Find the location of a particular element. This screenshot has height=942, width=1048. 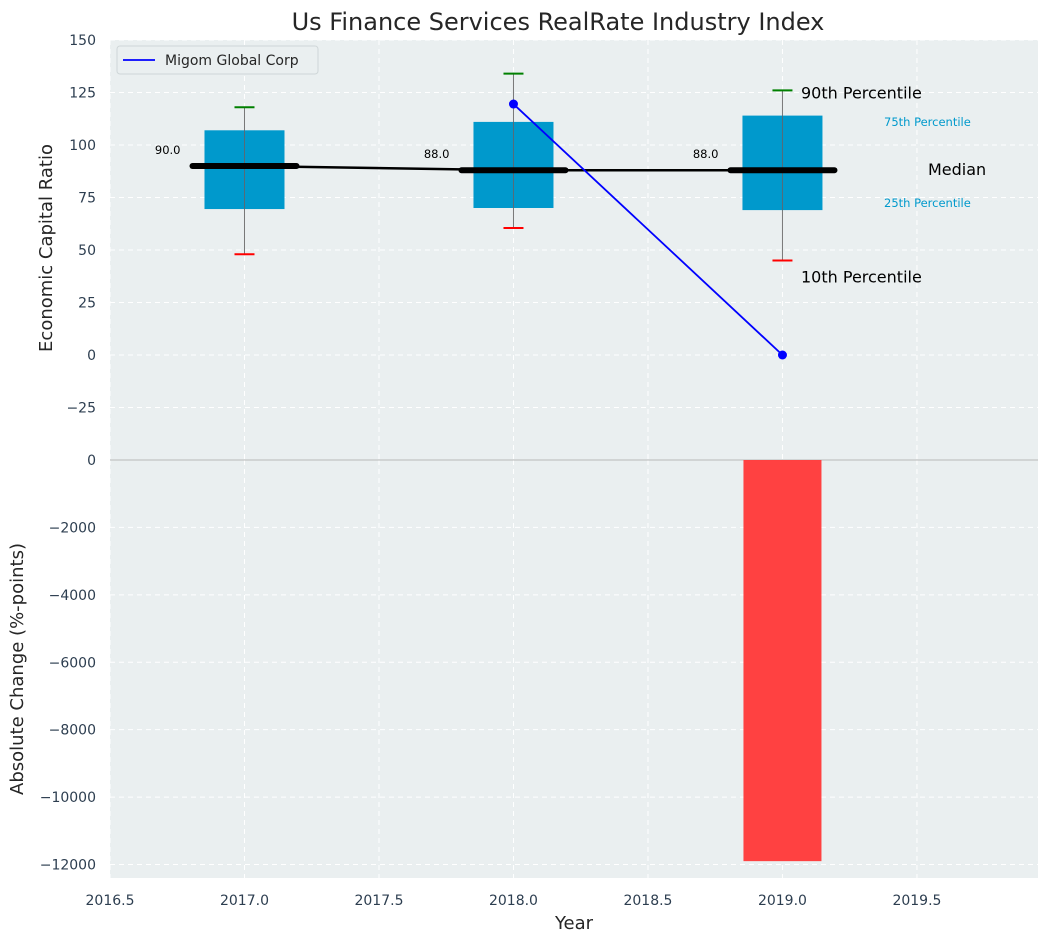

x-tick-label: 2017.5 is located at coordinates (378, 901).